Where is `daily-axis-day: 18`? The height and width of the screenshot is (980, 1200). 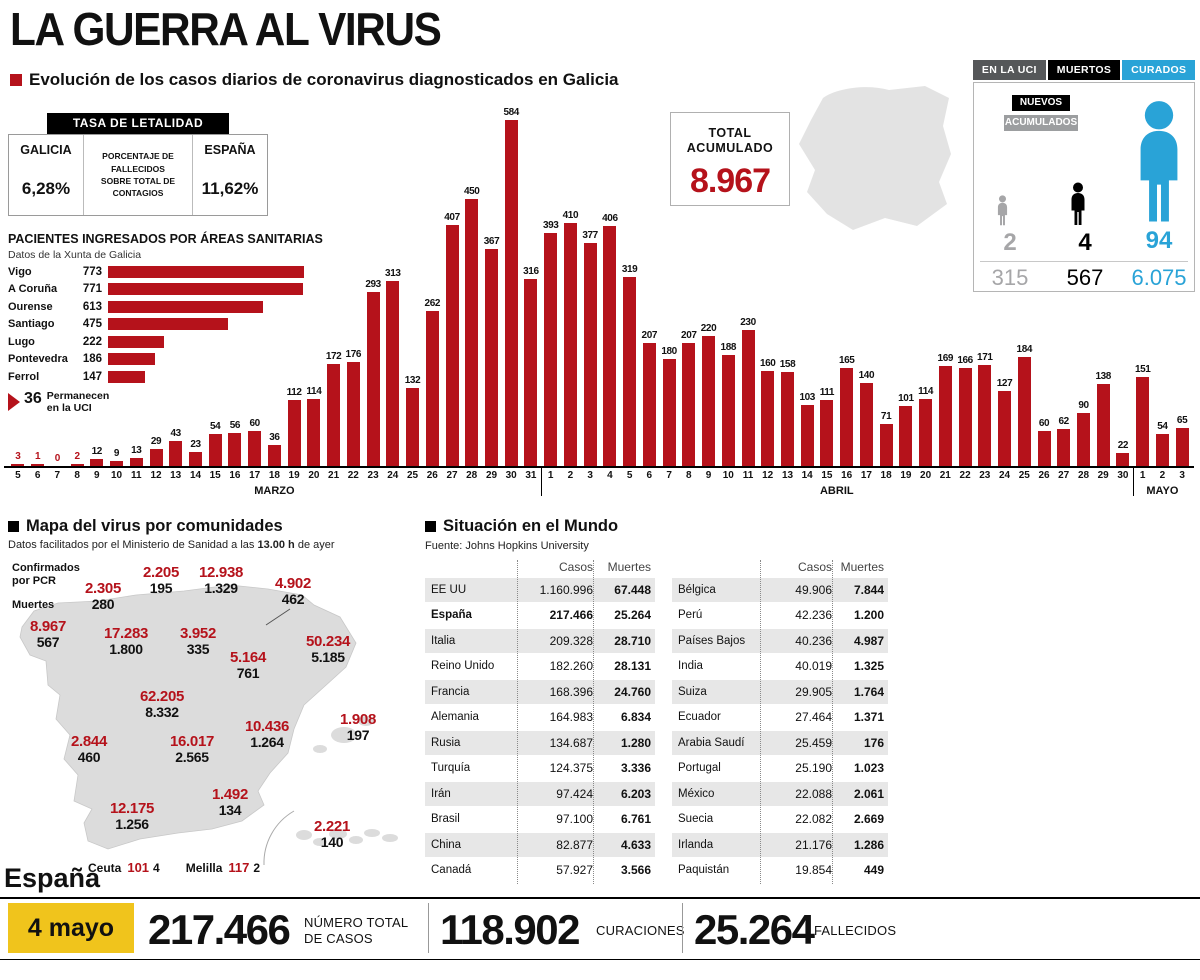
daily-axis-day: 18 is located at coordinates (274, 475).